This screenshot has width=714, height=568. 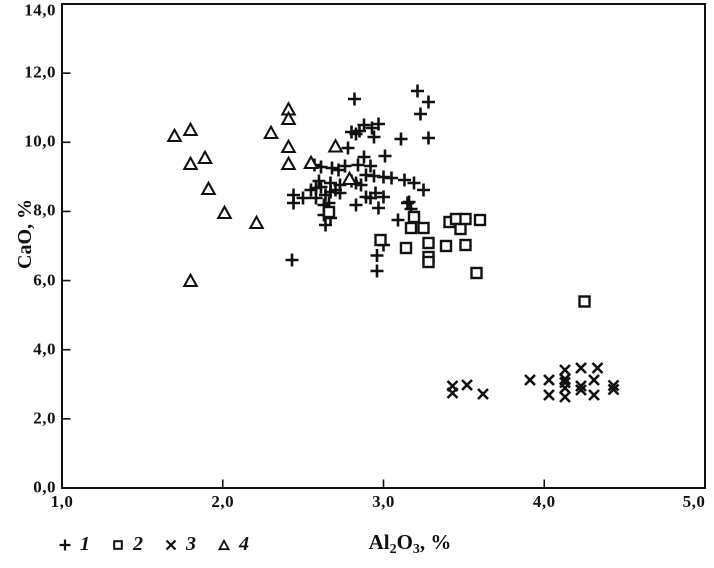 I want to click on triangle-icon, so click(x=224, y=544).